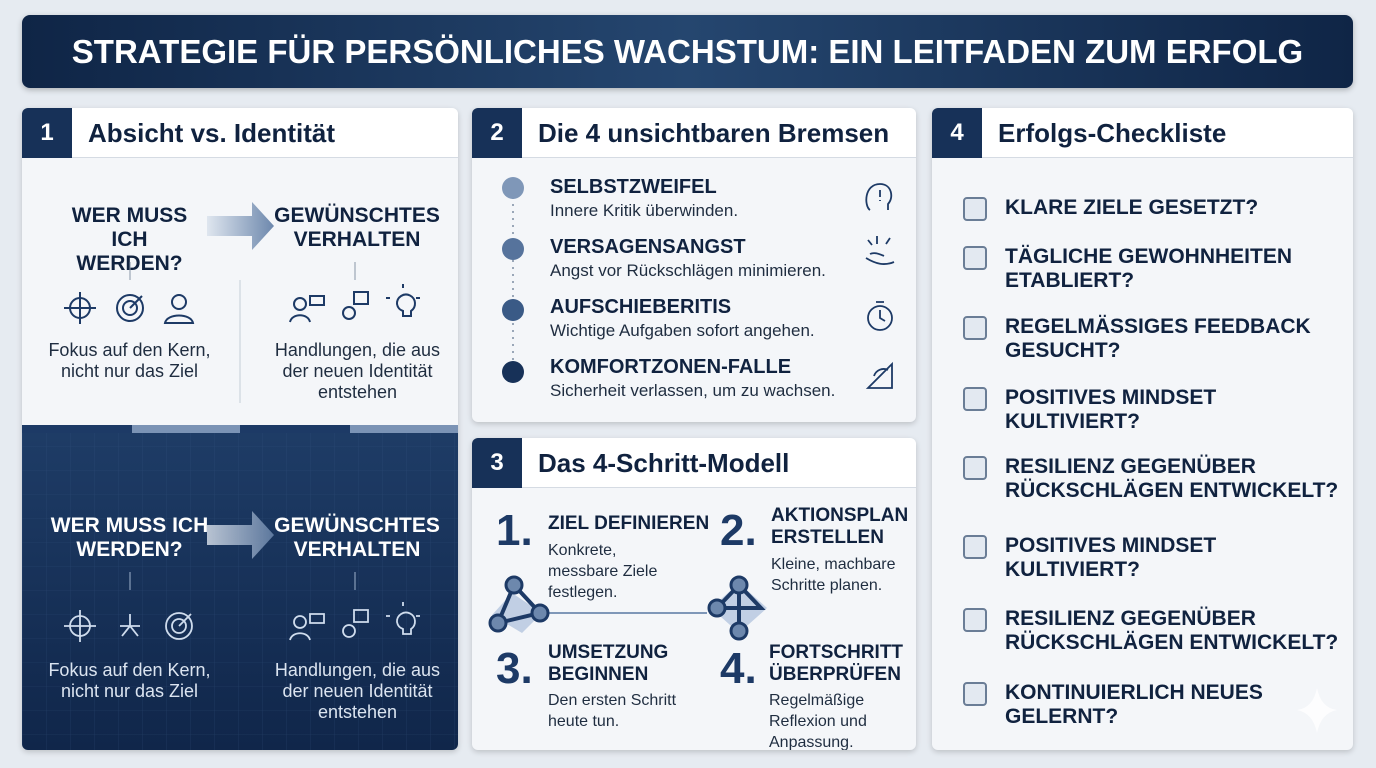  What do you see at coordinates (648, 247) in the screenshot?
I see `brake-title: VERSAGENSANGST` at bounding box center [648, 247].